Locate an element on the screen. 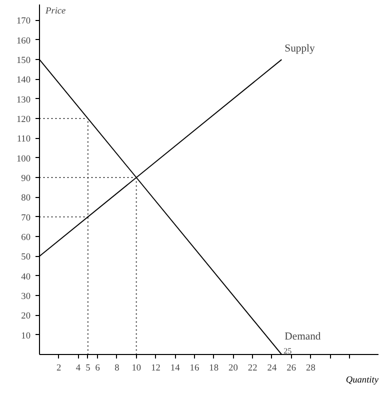 This screenshot has width=384, height=395. y-tick-label: 160 is located at coordinates (23, 41).